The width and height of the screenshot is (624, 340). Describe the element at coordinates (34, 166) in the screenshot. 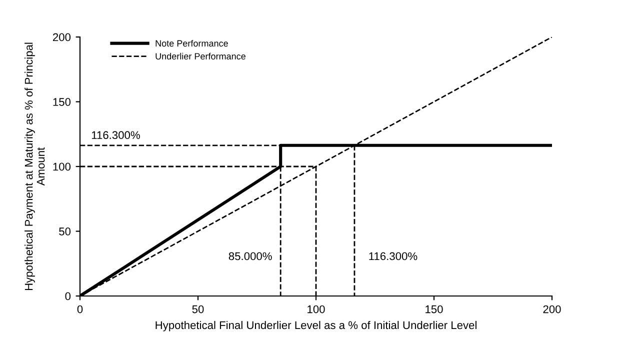

I see `y-axis-title: Hypothetical Payment at Maturity as % of Principal Amount` at that location.